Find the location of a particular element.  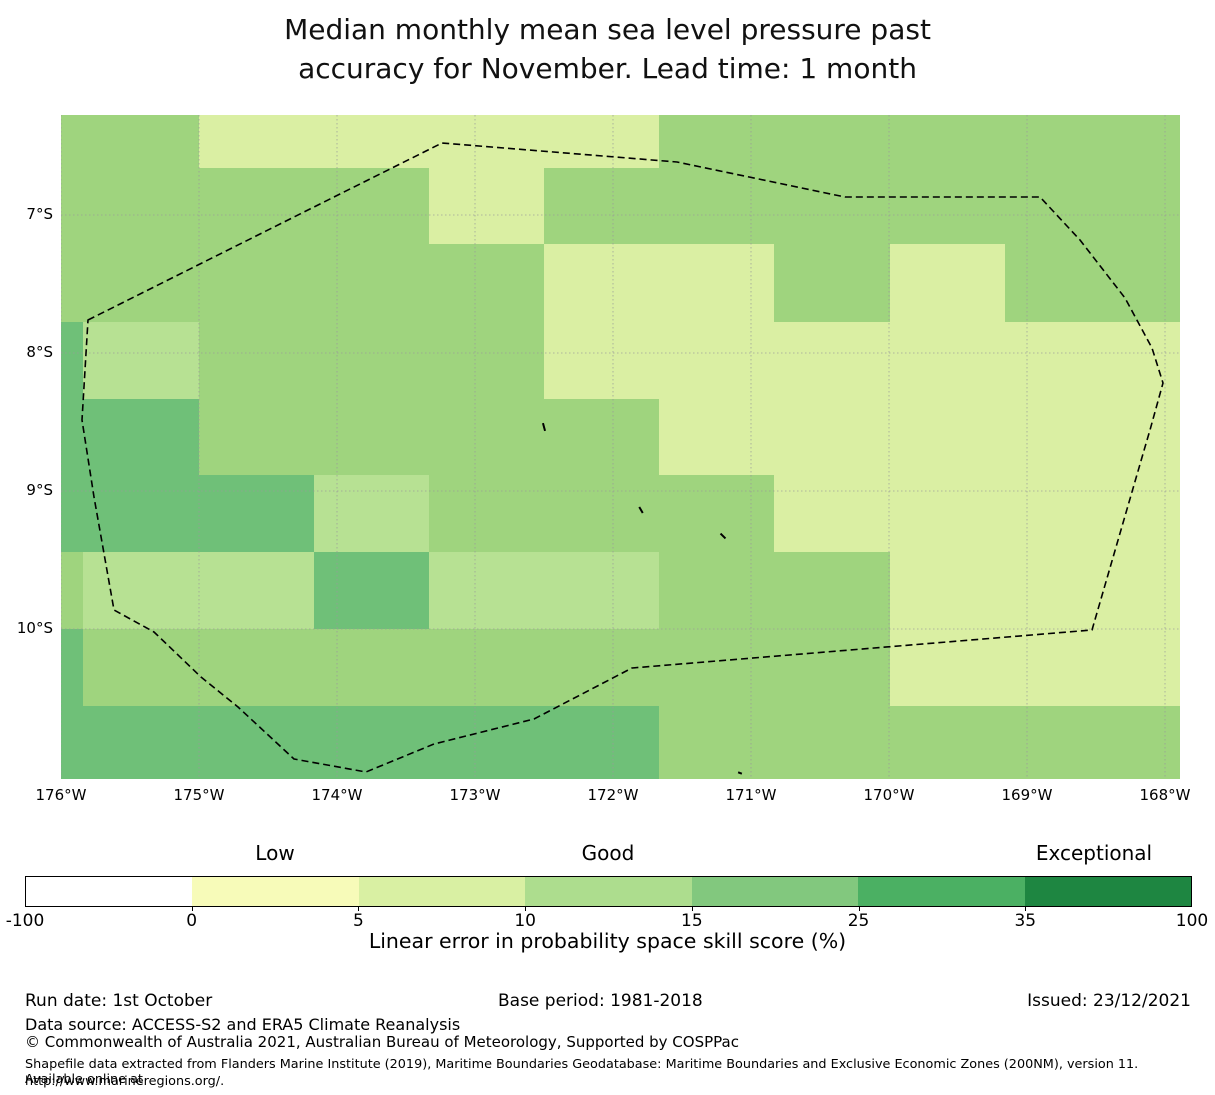

x-tick-label: 171°W is located at coordinates (751, 795).